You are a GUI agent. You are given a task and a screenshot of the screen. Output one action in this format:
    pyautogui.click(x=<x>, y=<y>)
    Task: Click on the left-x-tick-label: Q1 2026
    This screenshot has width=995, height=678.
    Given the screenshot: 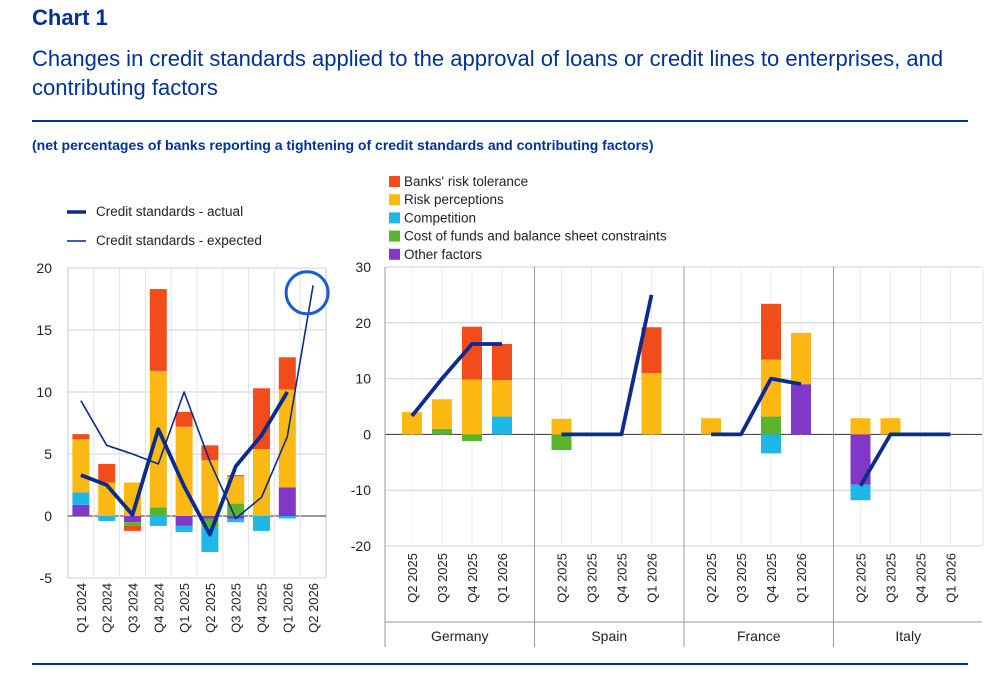 What is the action you would take?
    pyautogui.click(x=287, y=608)
    